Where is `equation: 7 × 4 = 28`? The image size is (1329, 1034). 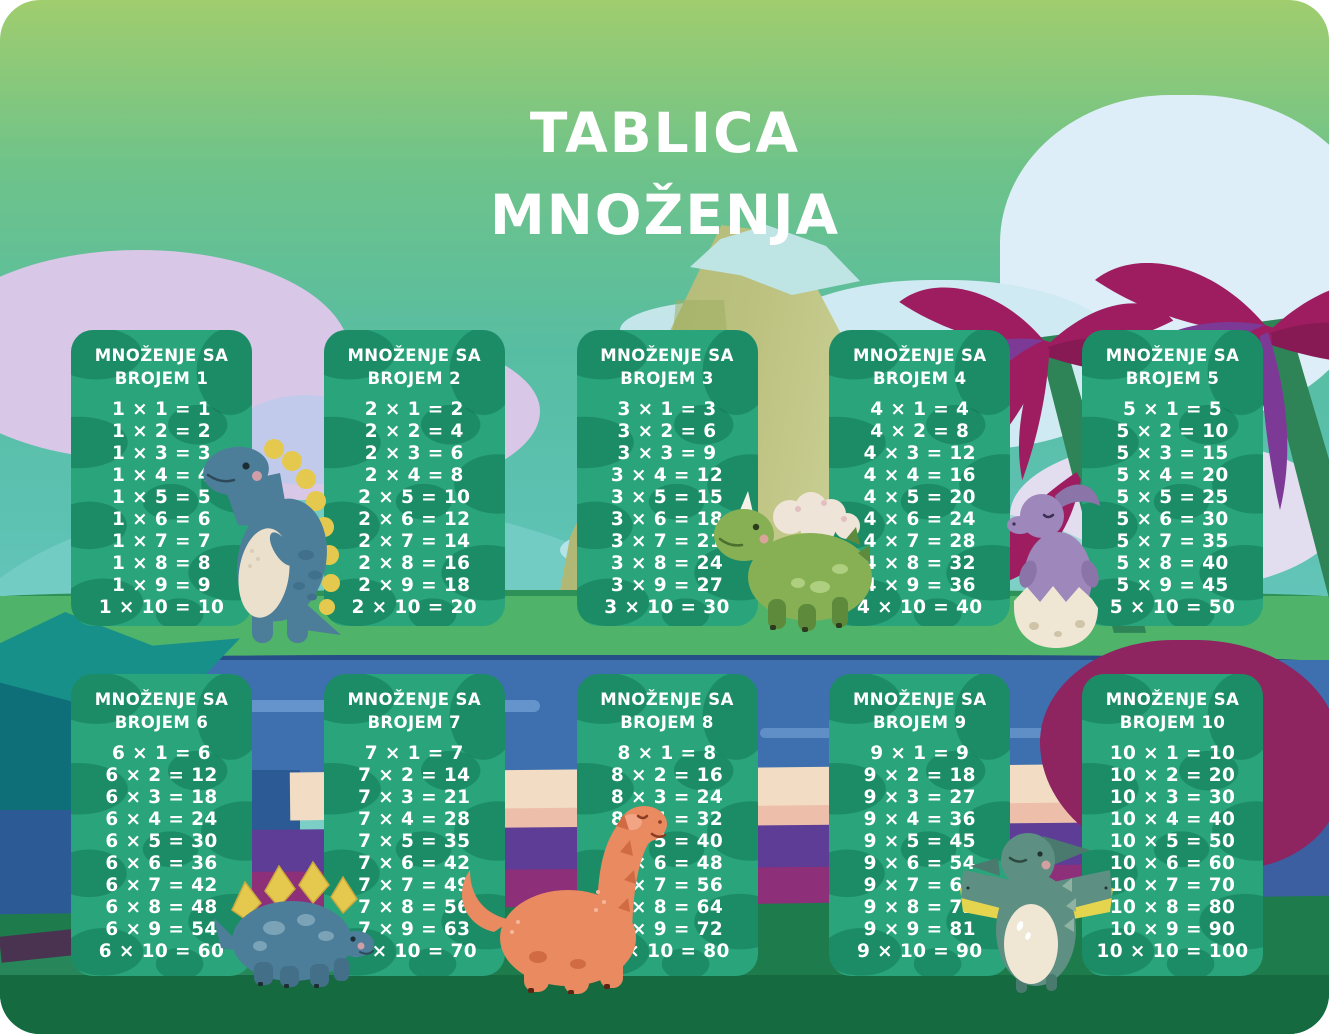 equation: 7 × 4 = 28 is located at coordinates (414, 819).